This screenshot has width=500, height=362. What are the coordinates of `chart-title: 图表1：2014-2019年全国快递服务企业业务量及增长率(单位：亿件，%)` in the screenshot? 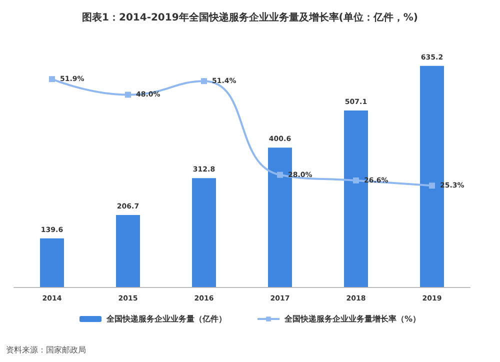 It's located at (250, 18).